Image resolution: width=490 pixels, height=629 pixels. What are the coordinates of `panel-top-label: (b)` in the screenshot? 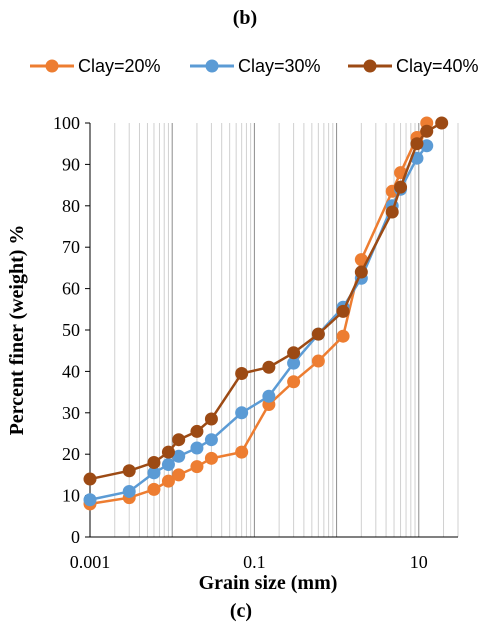 It's located at (245, 18).